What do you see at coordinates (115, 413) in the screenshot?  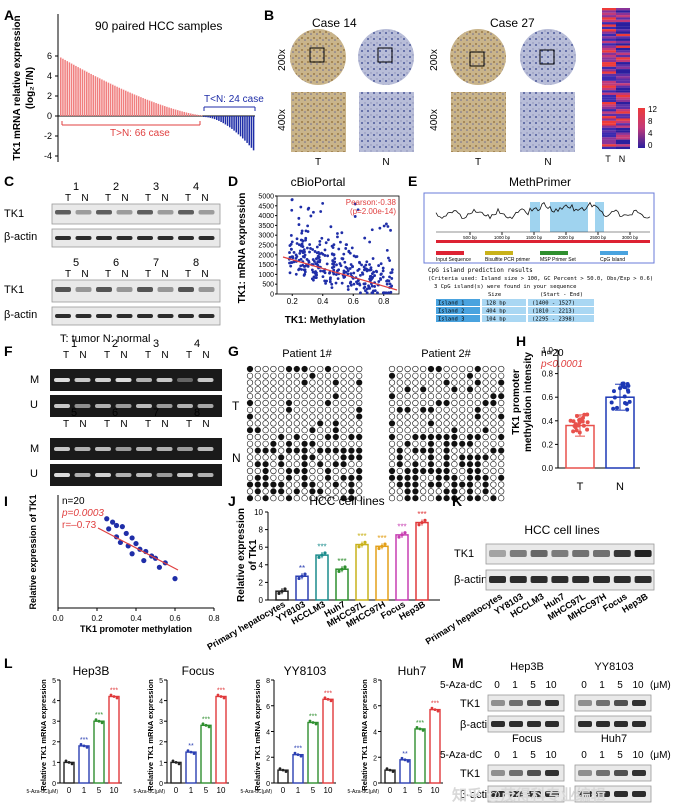 I see `panel-f-lane-number: 6` at bounding box center [115, 413].